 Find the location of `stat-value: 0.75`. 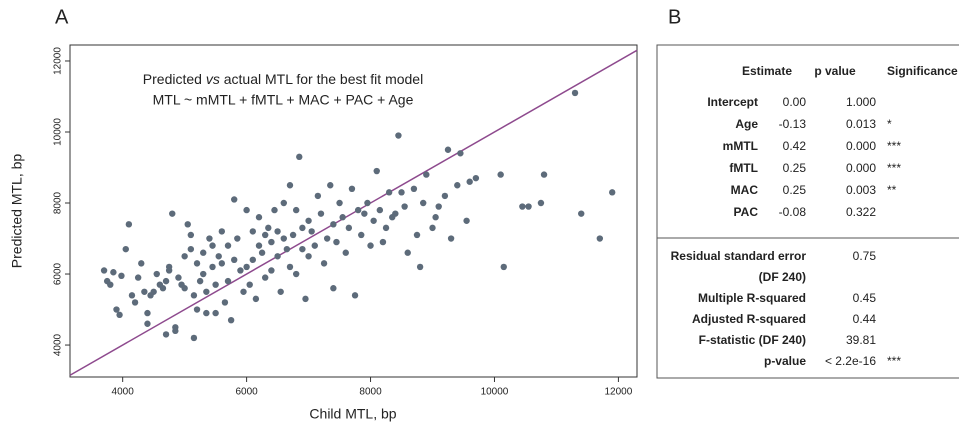

stat-value: 0.75 is located at coordinates (865, 256).